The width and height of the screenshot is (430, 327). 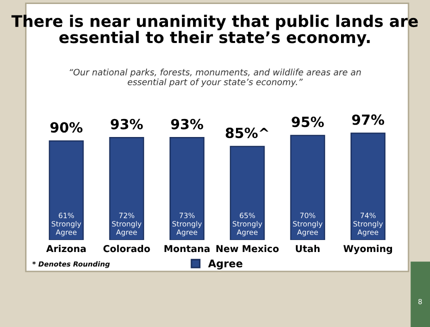 What do you see at coordinates (225, 265) in the screenshot?
I see `legend-label: Agree` at bounding box center [225, 265].